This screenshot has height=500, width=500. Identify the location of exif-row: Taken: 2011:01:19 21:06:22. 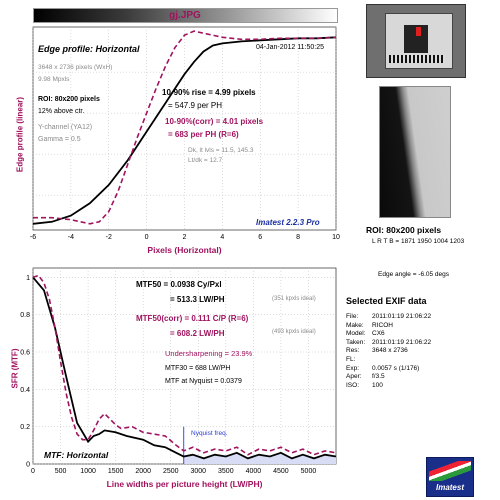
(416, 343).